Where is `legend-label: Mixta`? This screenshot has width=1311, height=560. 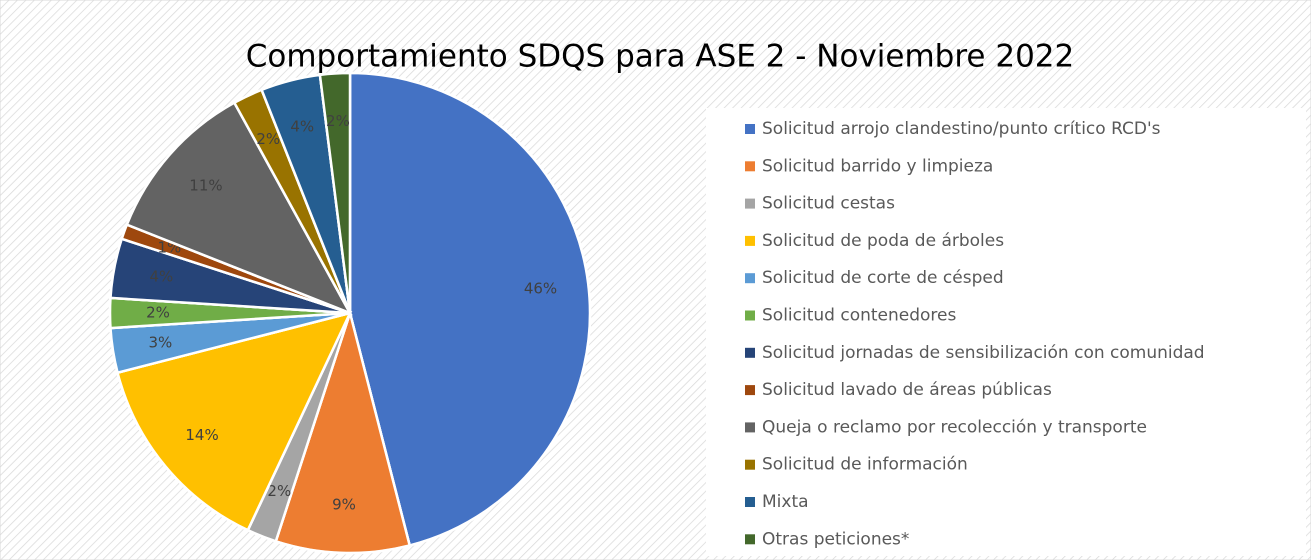
legend-label: Mixta is located at coordinates (785, 502).